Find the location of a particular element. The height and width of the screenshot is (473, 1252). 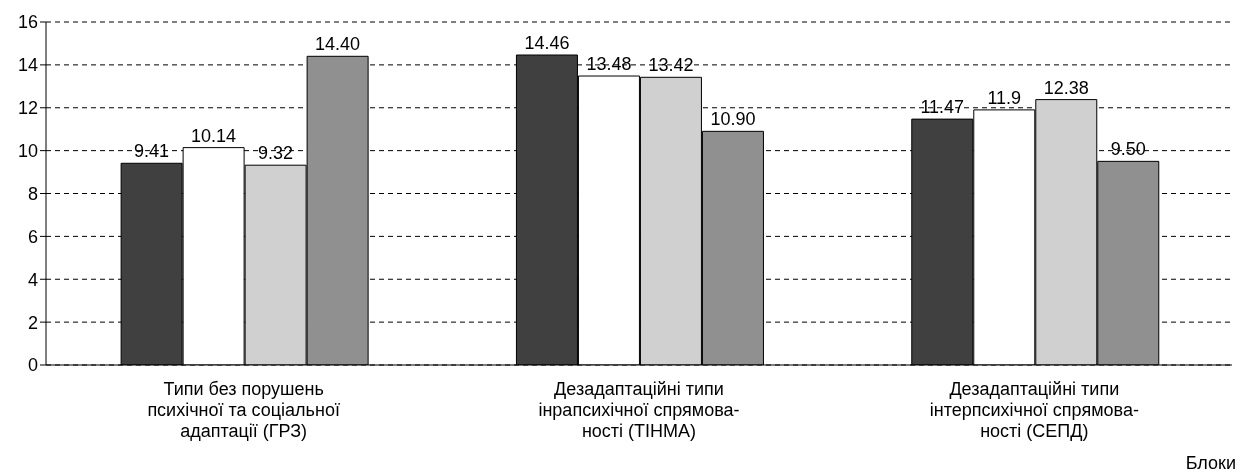

data-label: 13.48 is located at coordinates (609, 64).